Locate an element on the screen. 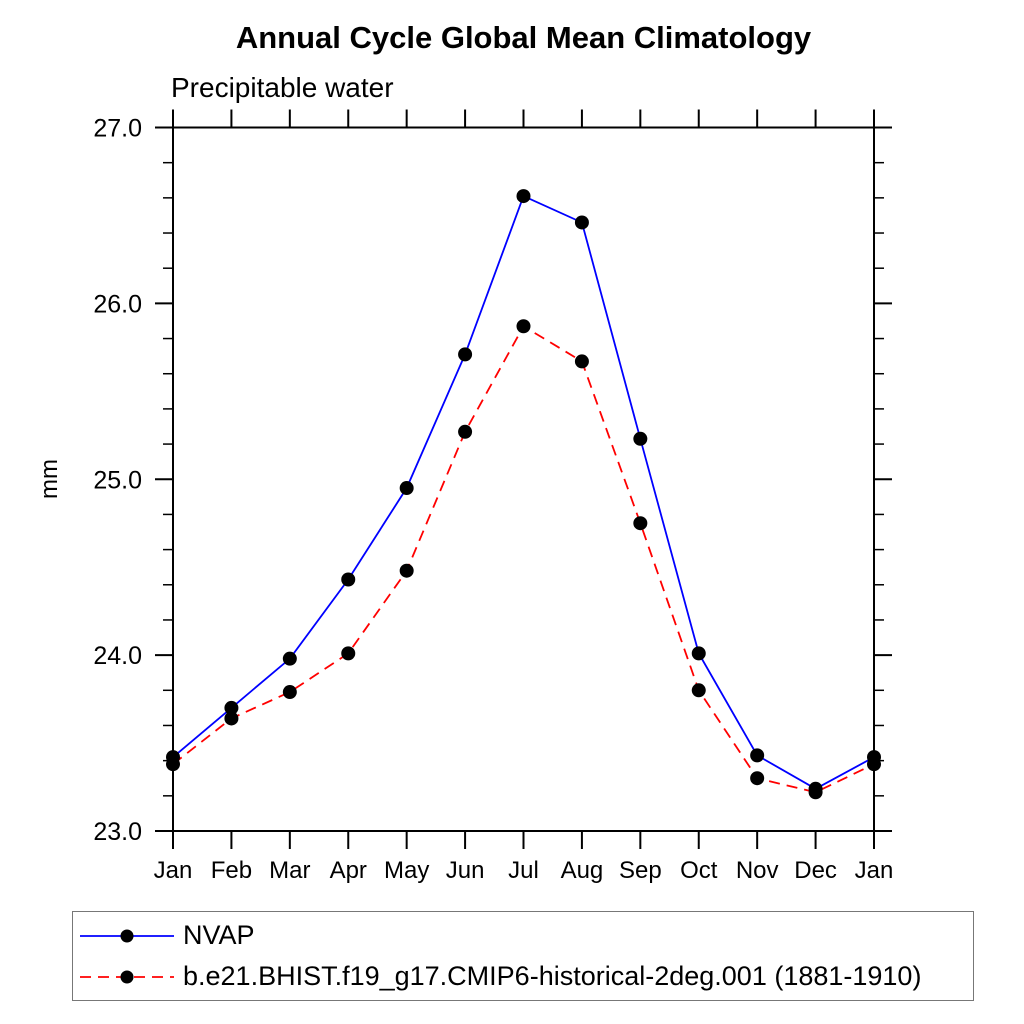 The height and width of the screenshot is (1024, 1024). x-tick-label: Nov is located at coordinates (757, 870).